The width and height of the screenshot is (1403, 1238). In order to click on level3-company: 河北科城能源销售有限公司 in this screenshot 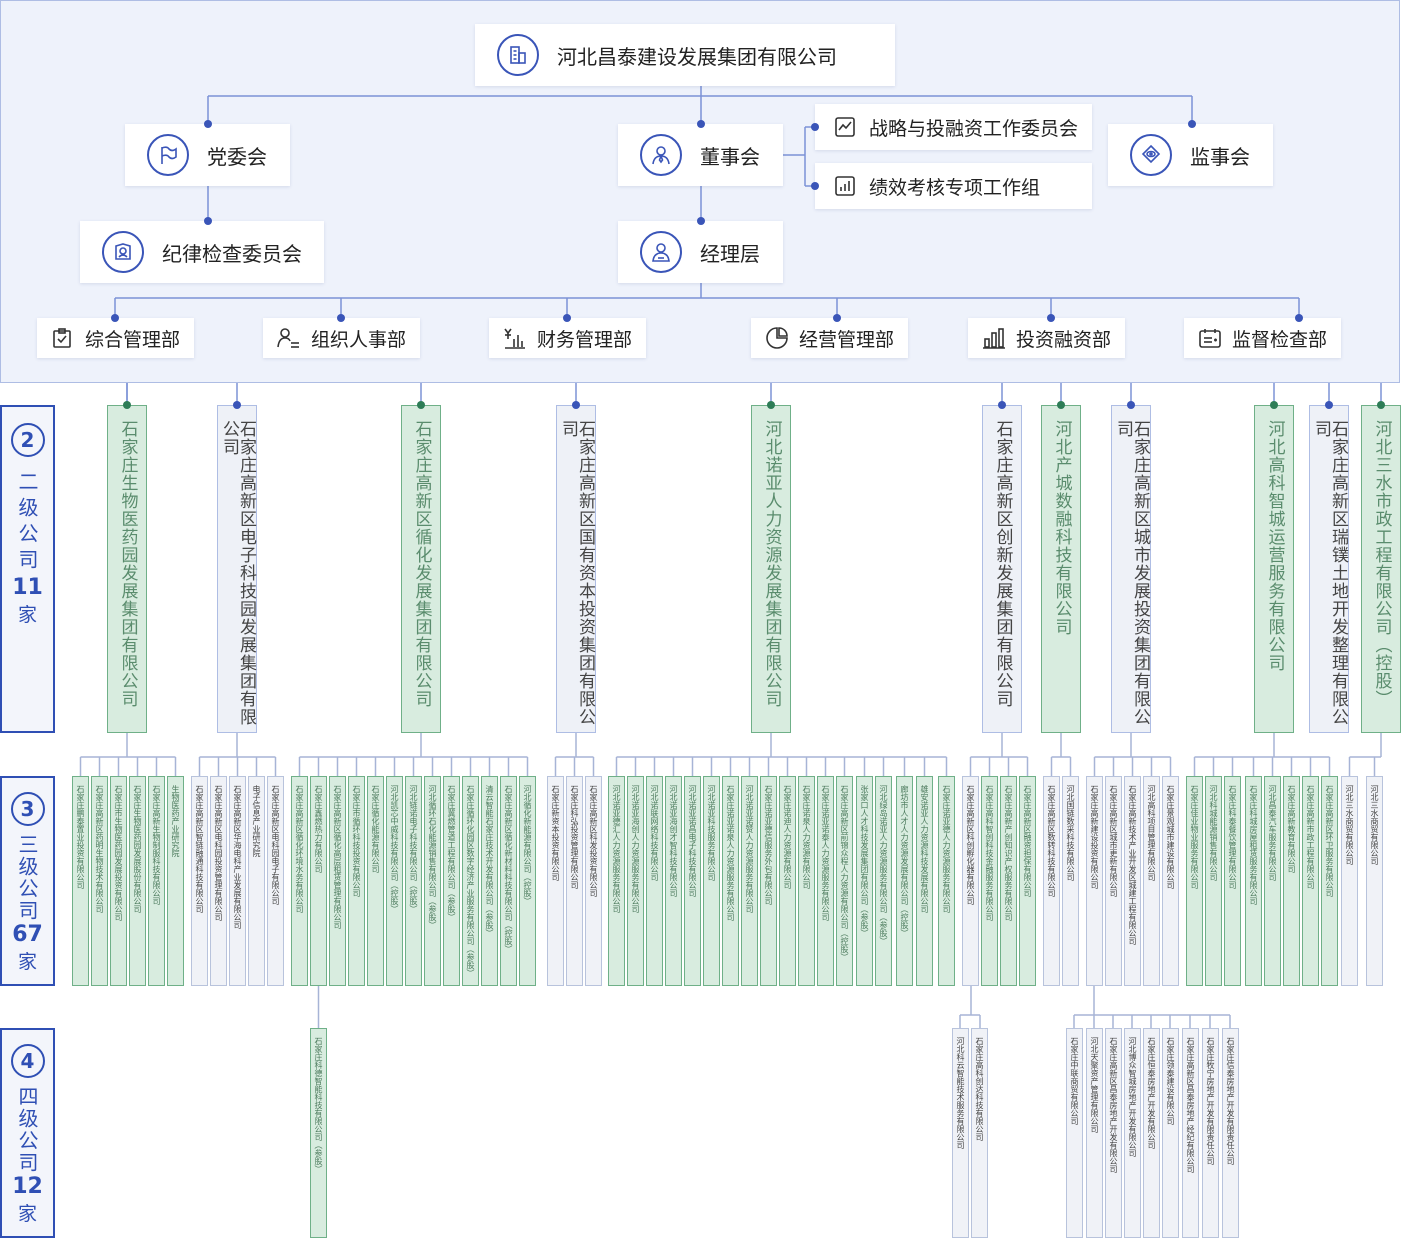, I will do `click(1213, 881)`.